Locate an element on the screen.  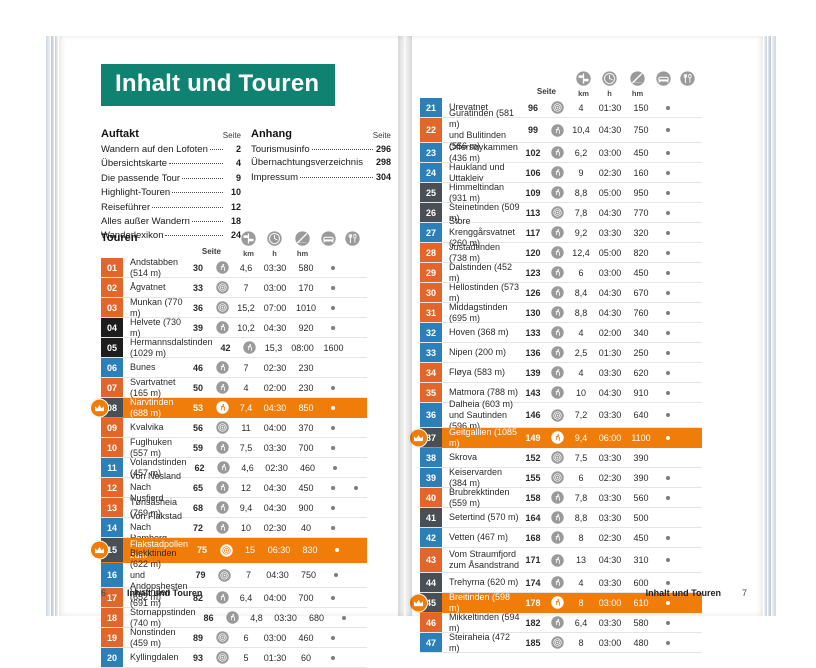
tour-hm: 390 is located at coordinates (641, 478).